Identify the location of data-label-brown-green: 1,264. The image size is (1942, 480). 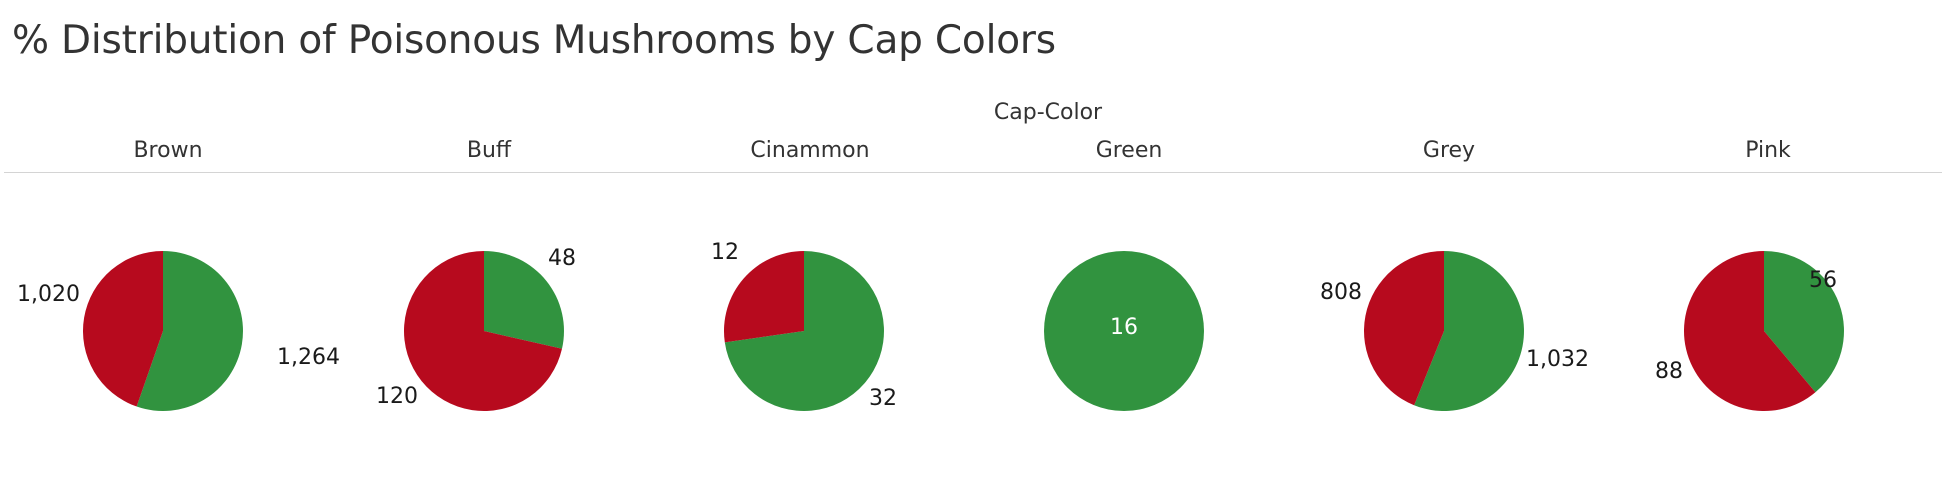
(308, 357).